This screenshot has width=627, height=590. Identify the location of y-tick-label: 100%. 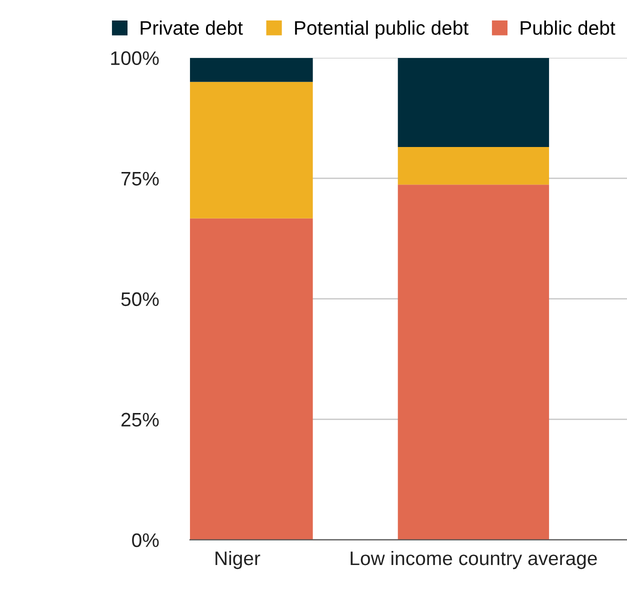
(135, 58).